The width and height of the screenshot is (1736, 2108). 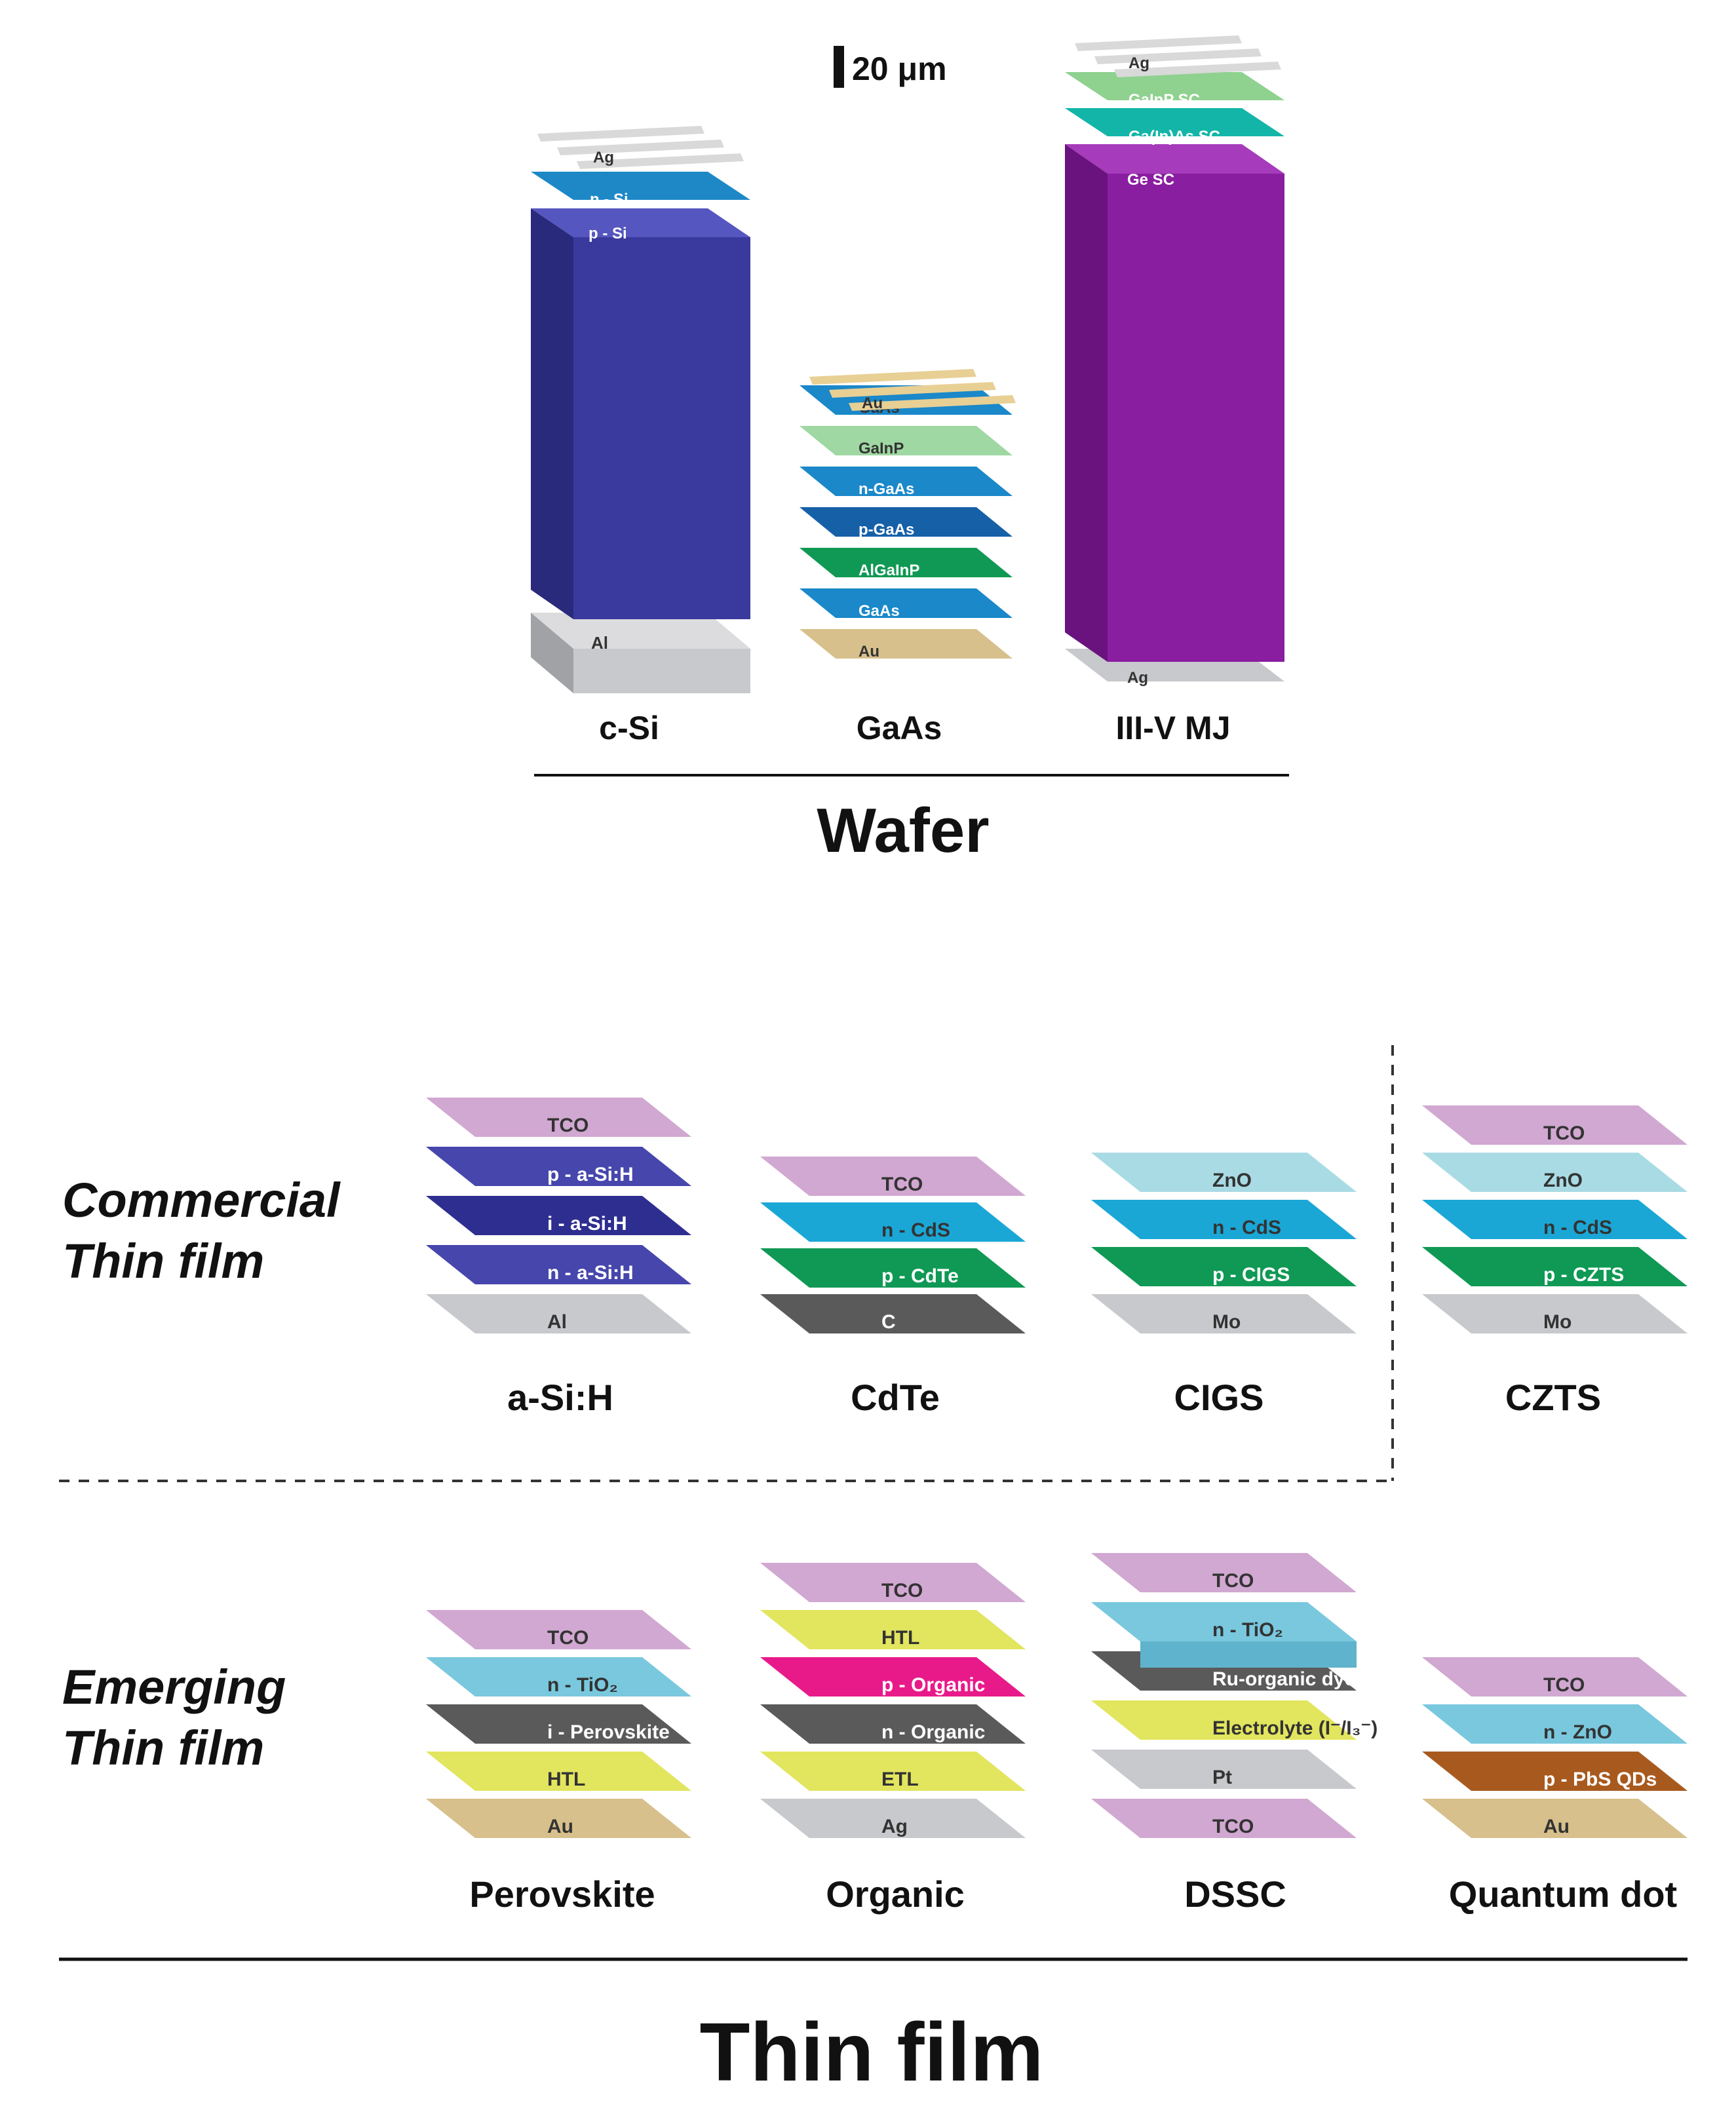 I want to click on organic-layer-0-label: Ag, so click(x=894, y=1826).